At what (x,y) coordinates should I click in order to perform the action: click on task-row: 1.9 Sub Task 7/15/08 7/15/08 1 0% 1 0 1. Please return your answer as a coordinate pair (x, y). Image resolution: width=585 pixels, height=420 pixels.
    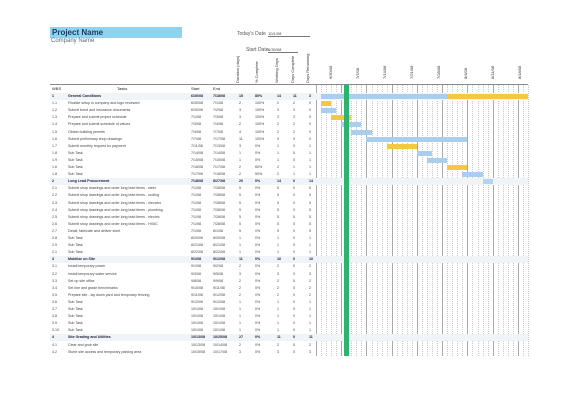
    Looking at the image, I should click on (190, 160).